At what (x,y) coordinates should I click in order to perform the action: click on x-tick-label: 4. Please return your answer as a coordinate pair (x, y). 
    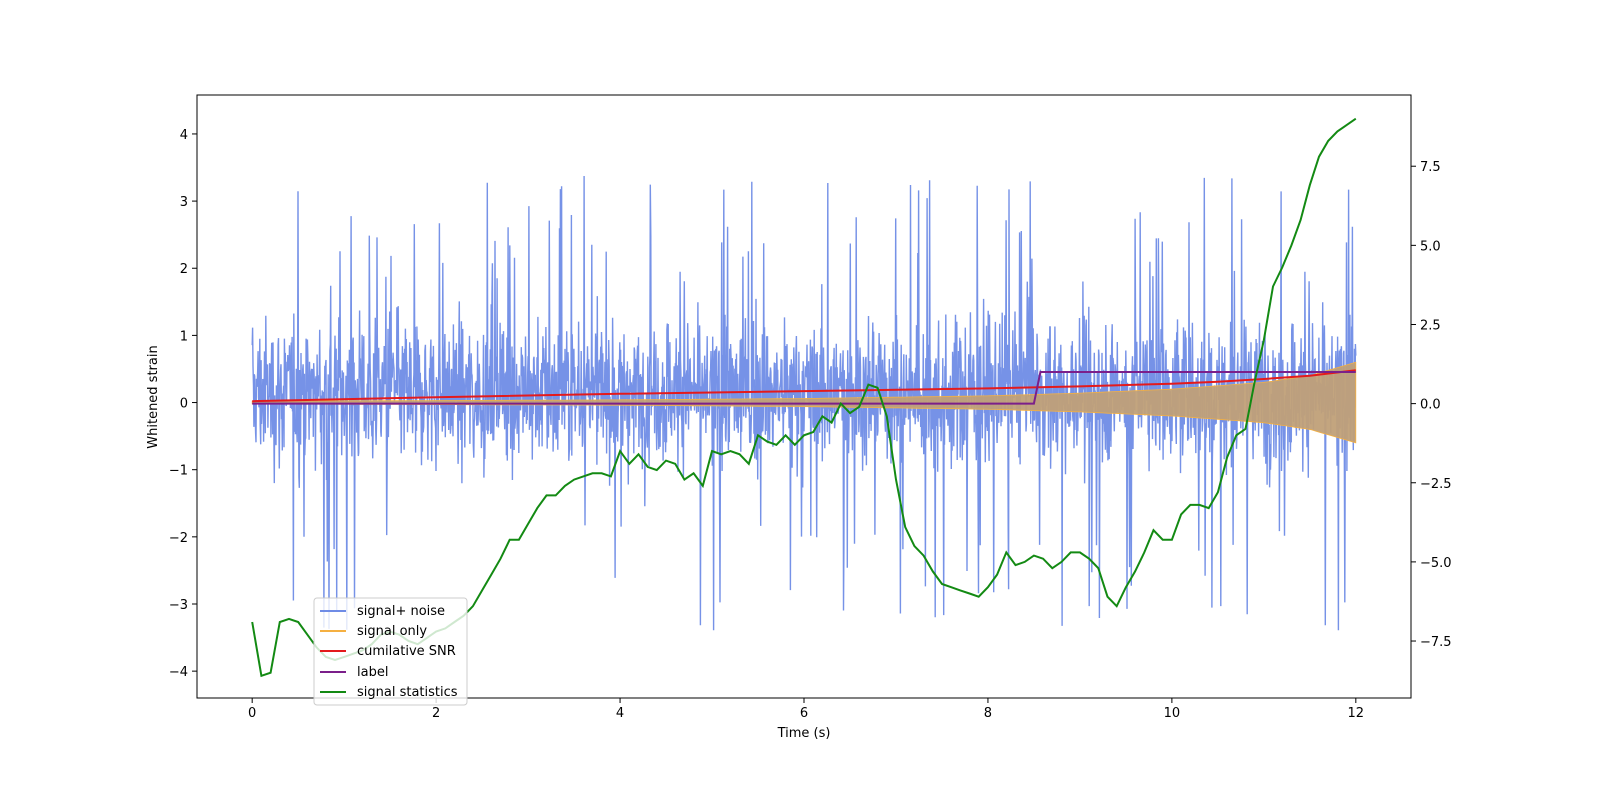
    Looking at the image, I should click on (620, 713).